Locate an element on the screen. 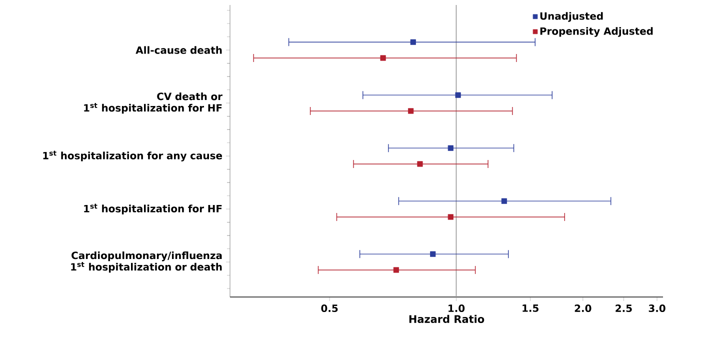 This screenshot has height=342, width=708. y-tick-label: 1$^{st}$ hospitalization for HF is located at coordinates (153, 209).